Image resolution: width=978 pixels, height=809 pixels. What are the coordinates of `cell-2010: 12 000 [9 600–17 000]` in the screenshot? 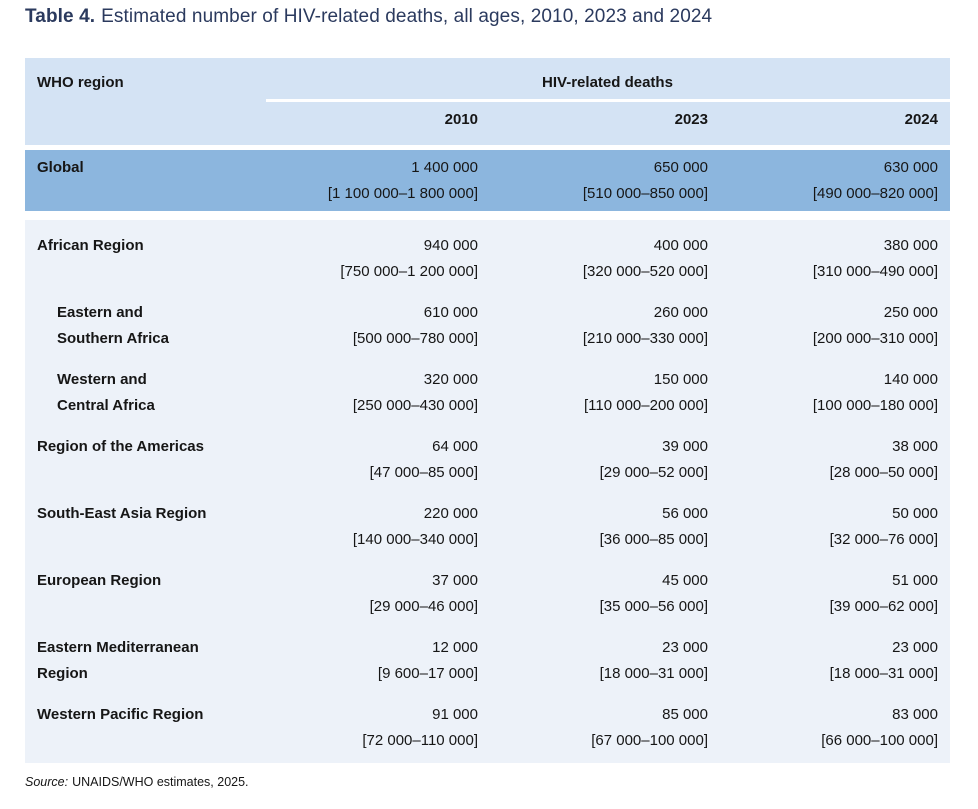 It's located at (371, 661).